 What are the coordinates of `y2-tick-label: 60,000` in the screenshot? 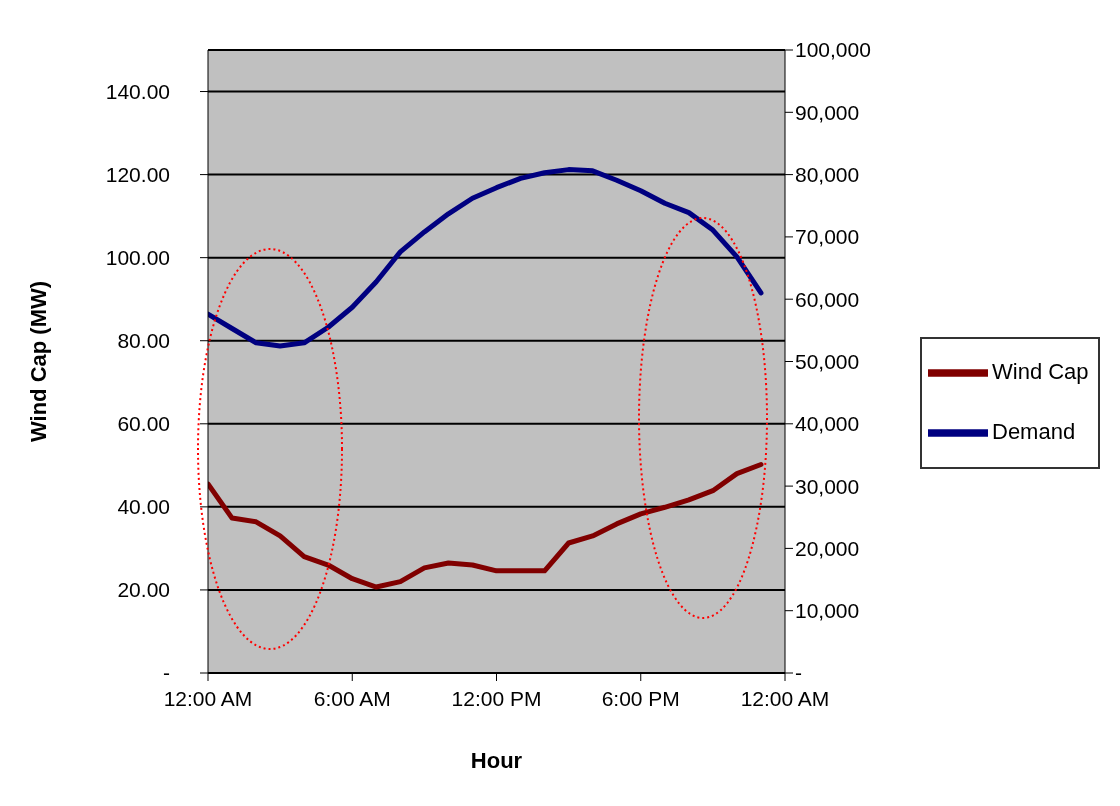 It's located at (827, 299).